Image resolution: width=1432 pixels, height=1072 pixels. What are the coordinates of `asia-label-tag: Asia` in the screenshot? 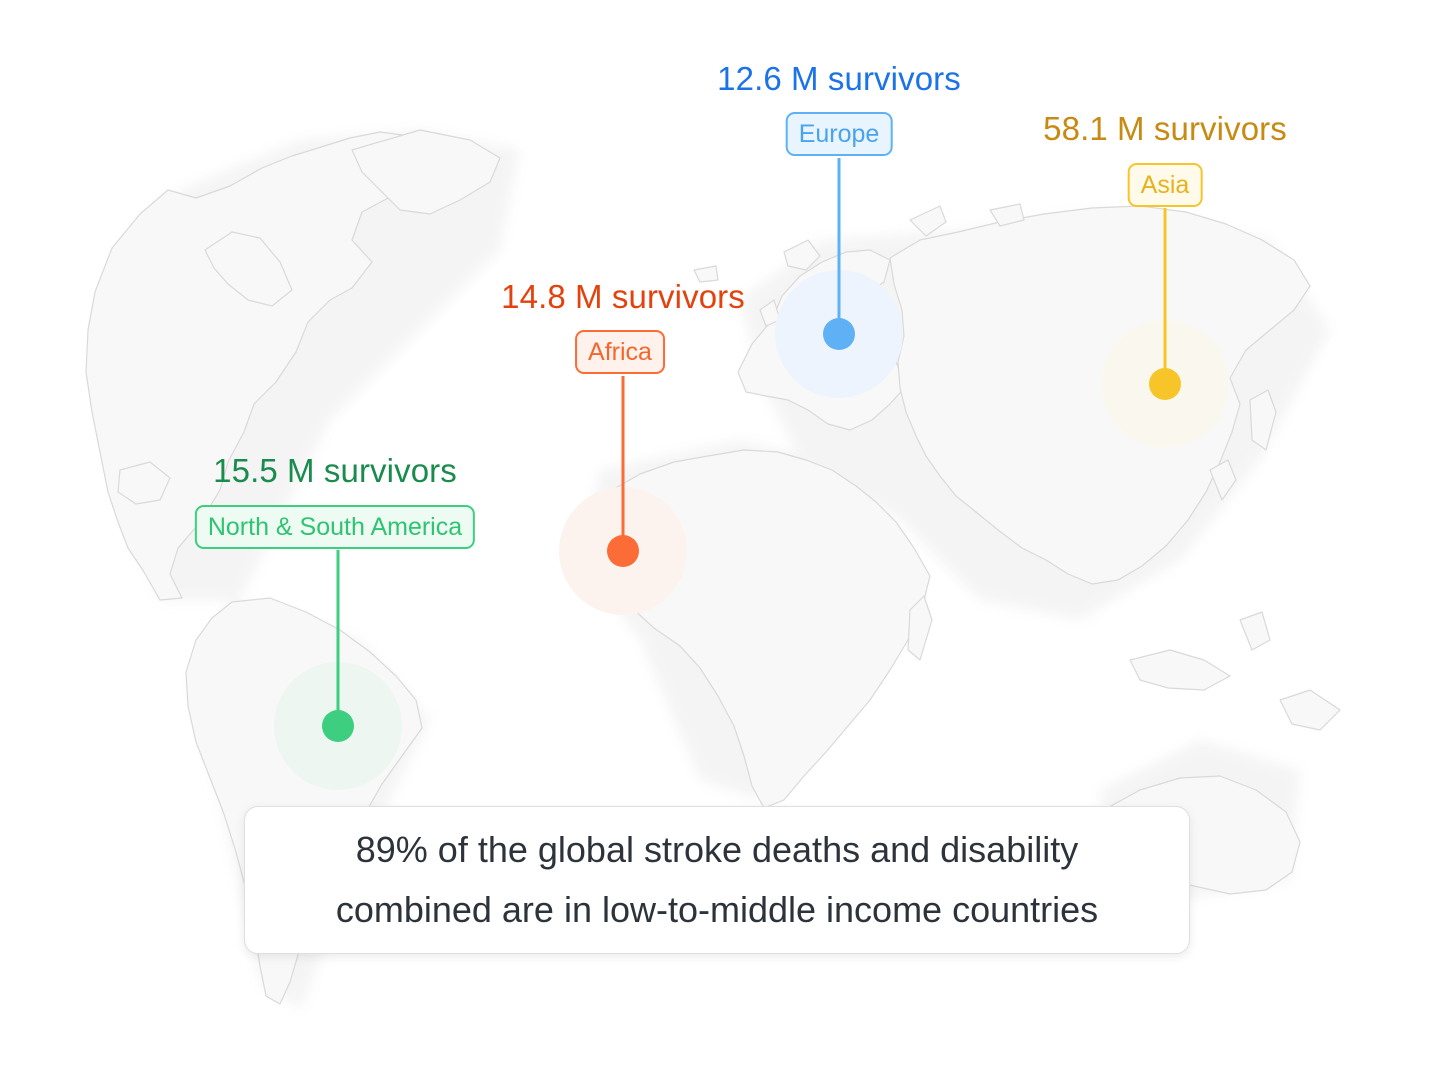 It's located at (1165, 185).